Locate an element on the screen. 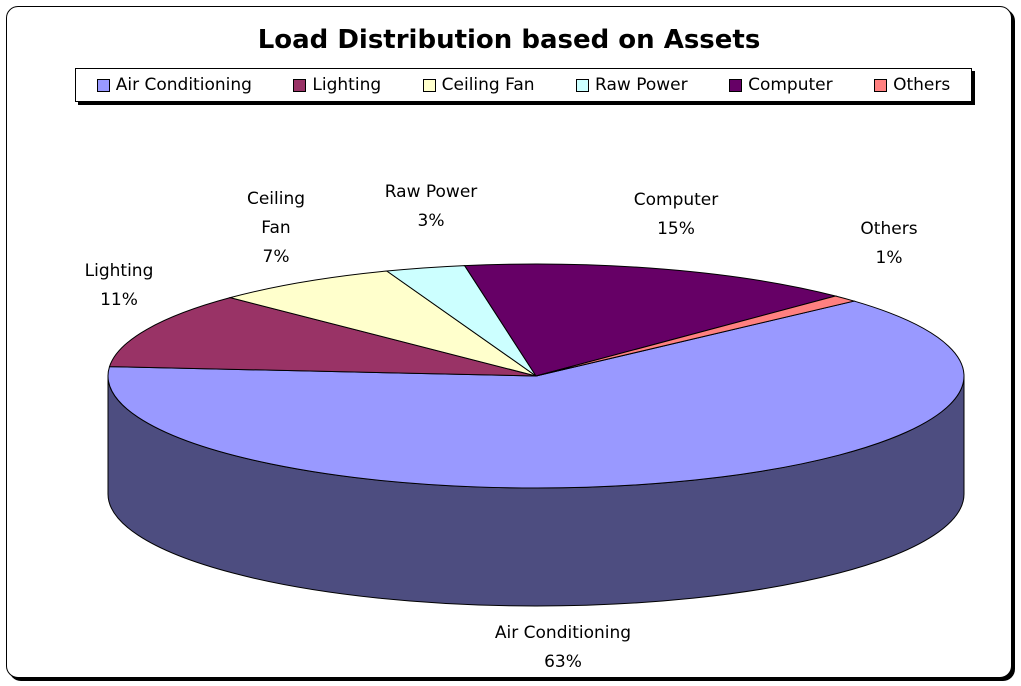  legend-item: Others is located at coordinates (912, 85).